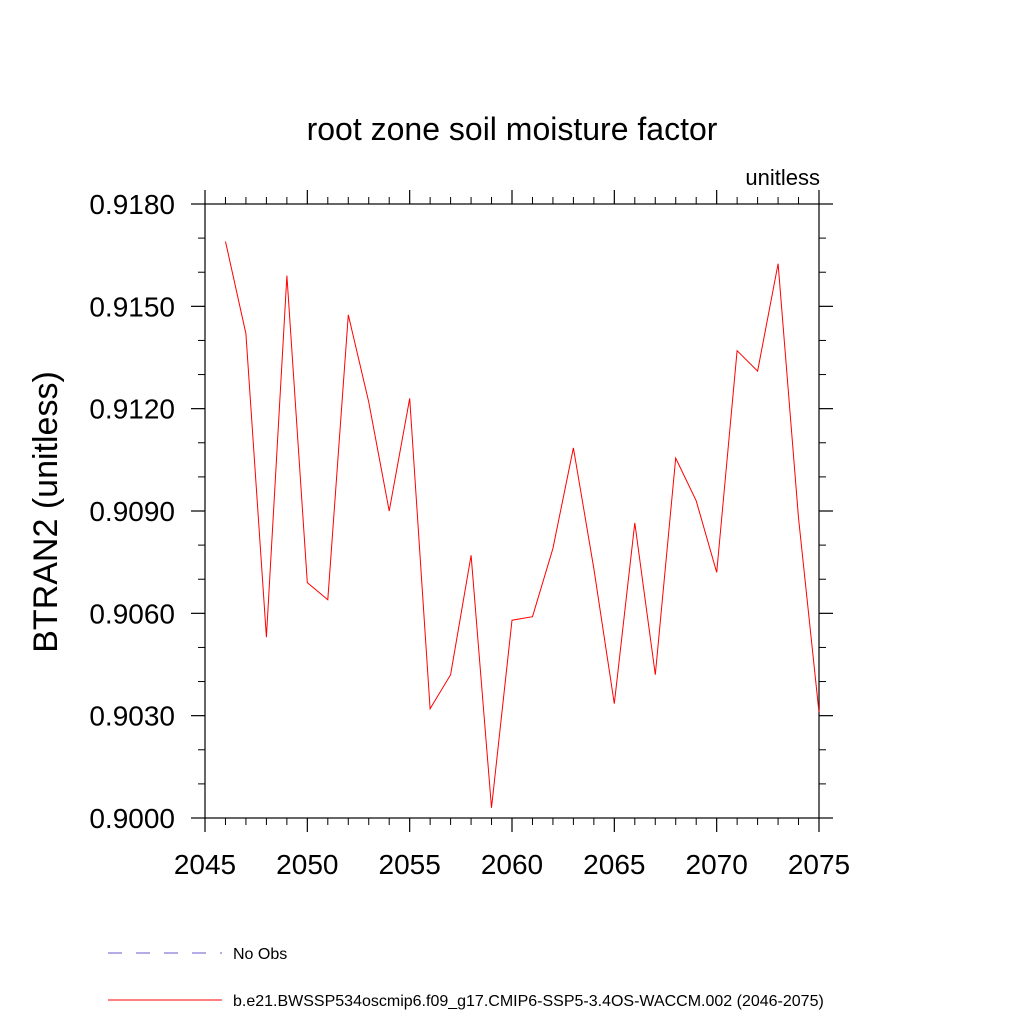 The width and height of the screenshot is (1024, 1024). Describe the element at coordinates (819, 864) in the screenshot. I see `x-tick-label: 2075` at that location.